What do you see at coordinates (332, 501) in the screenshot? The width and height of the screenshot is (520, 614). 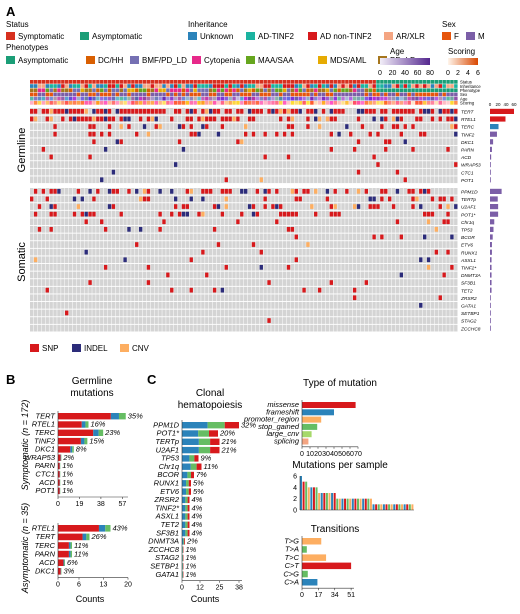 I see `sample-bar` at bounding box center [332, 501].